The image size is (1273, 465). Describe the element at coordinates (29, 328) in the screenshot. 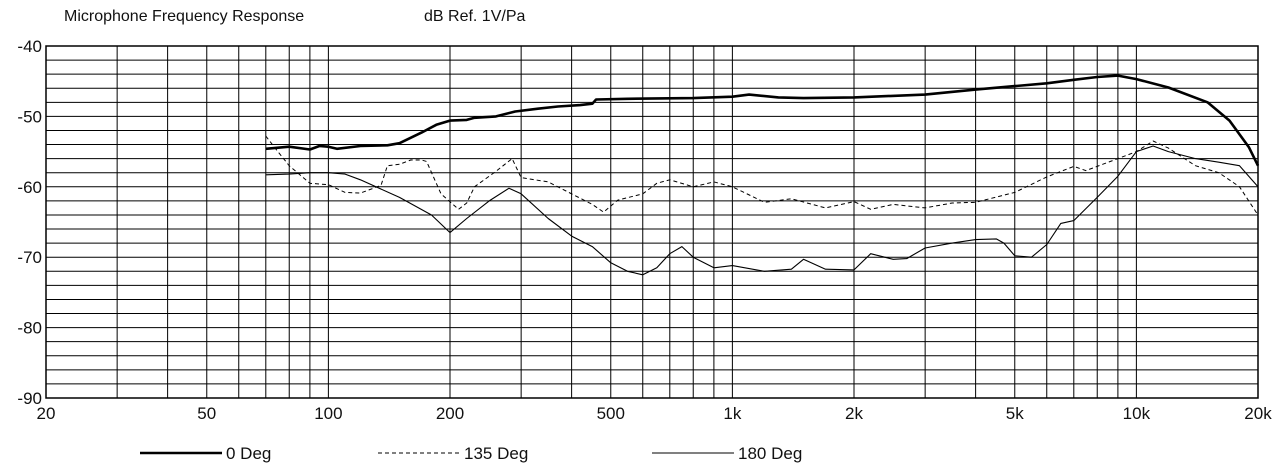

I see `y-tick-label: -80` at that location.